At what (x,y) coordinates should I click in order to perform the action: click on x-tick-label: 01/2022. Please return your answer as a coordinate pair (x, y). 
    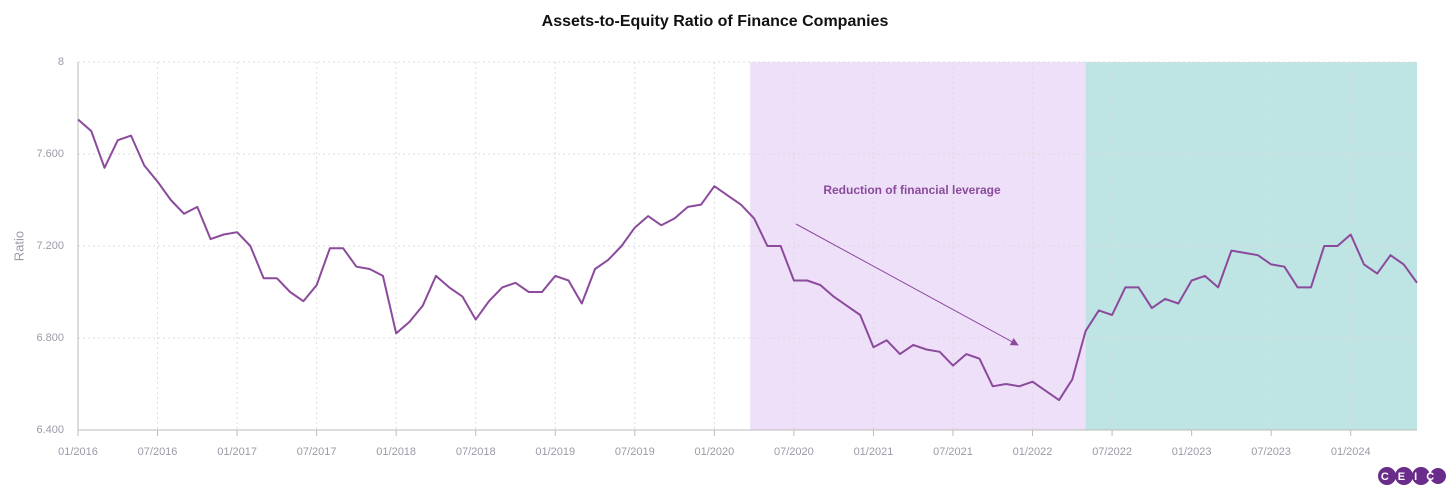
    Looking at the image, I should click on (1033, 452).